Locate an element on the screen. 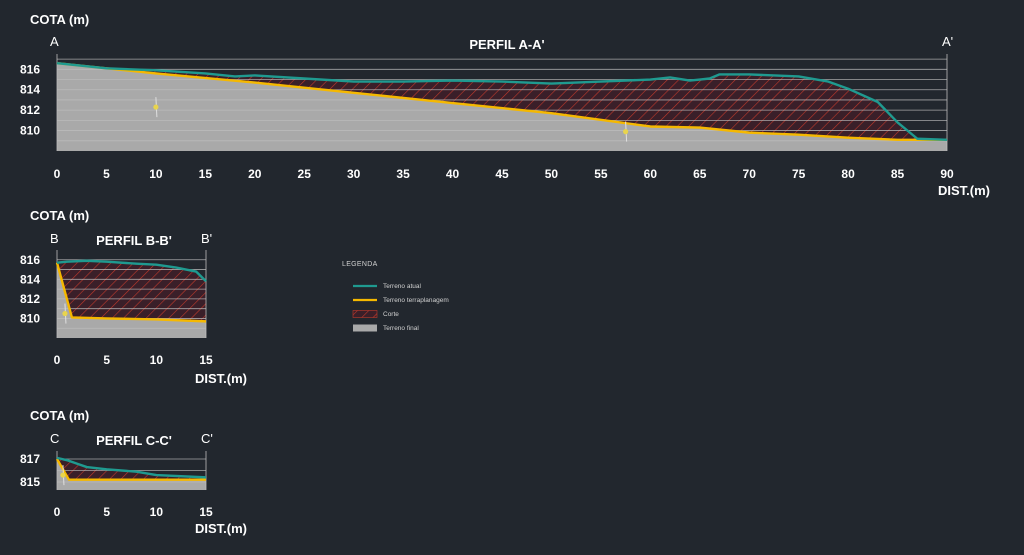 The height and width of the screenshot is (555, 1024). end-label-c: C' is located at coordinates (207, 438).